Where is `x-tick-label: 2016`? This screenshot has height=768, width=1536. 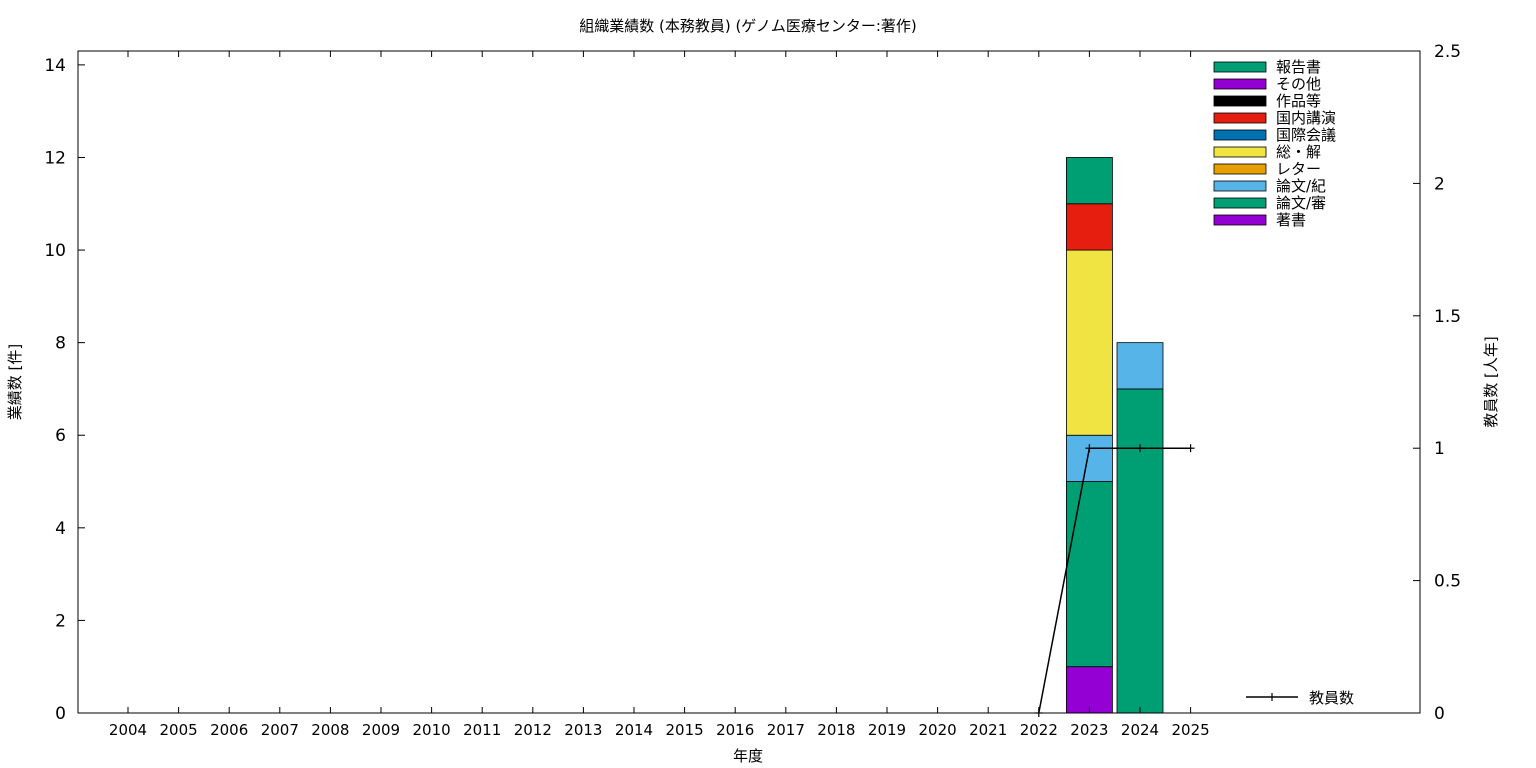 x-tick-label: 2016 is located at coordinates (735, 730).